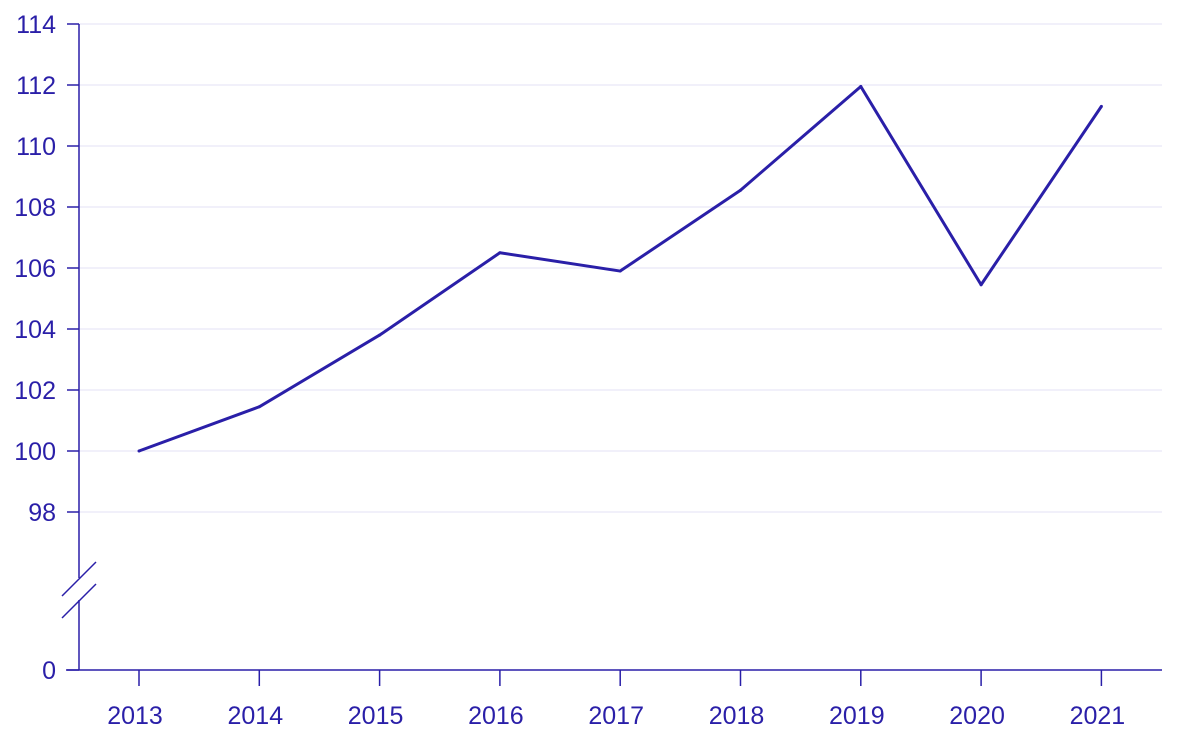 The width and height of the screenshot is (1200, 753). What do you see at coordinates (35, 330) in the screenshot?
I see `y-tick-label: 104` at bounding box center [35, 330].